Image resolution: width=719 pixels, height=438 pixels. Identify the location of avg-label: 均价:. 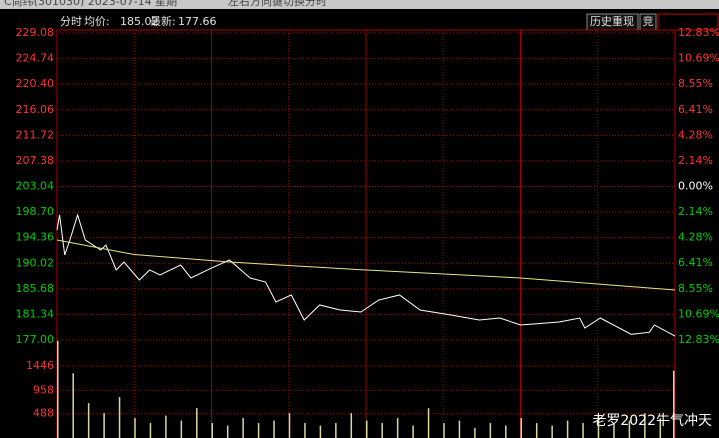
(97, 21).